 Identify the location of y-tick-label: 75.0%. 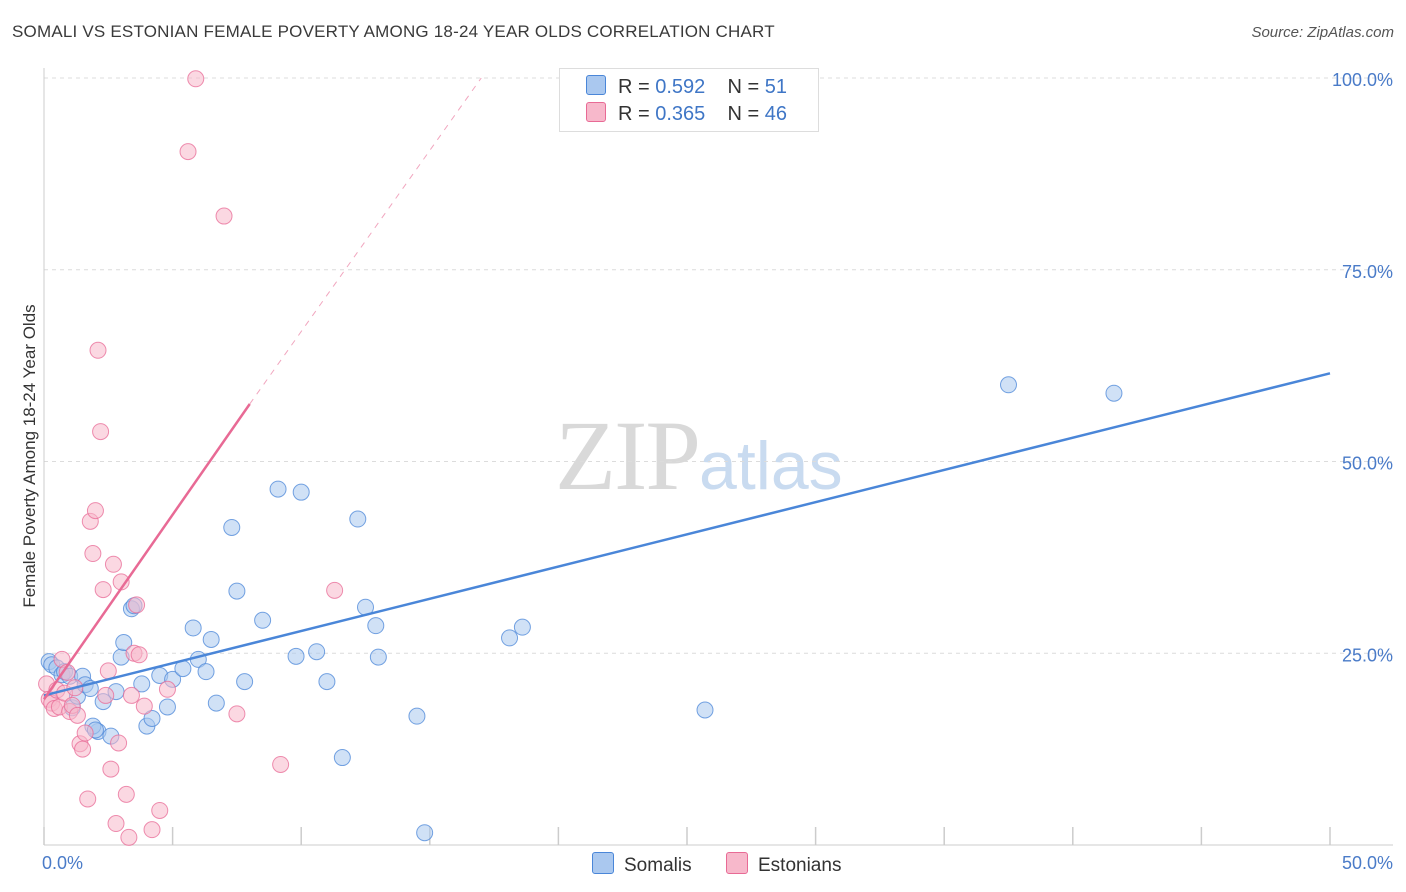
(1367, 272).